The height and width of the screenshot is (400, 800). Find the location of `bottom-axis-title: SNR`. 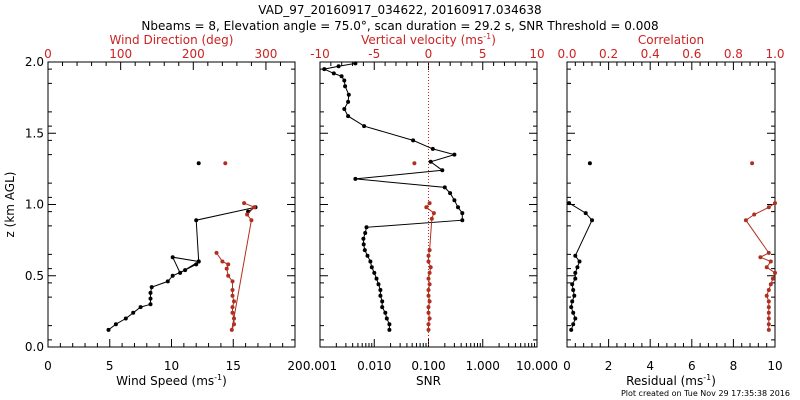

bottom-axis-title: SNR is located at coordinates (428, 381).